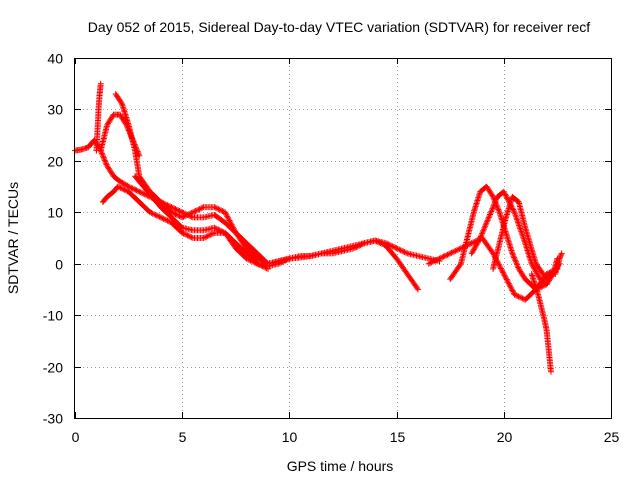 The height and width of the screenshot is (480, 640). I want to click on y-axis-label: SDTVAR / TECUs, so click(13, 238).